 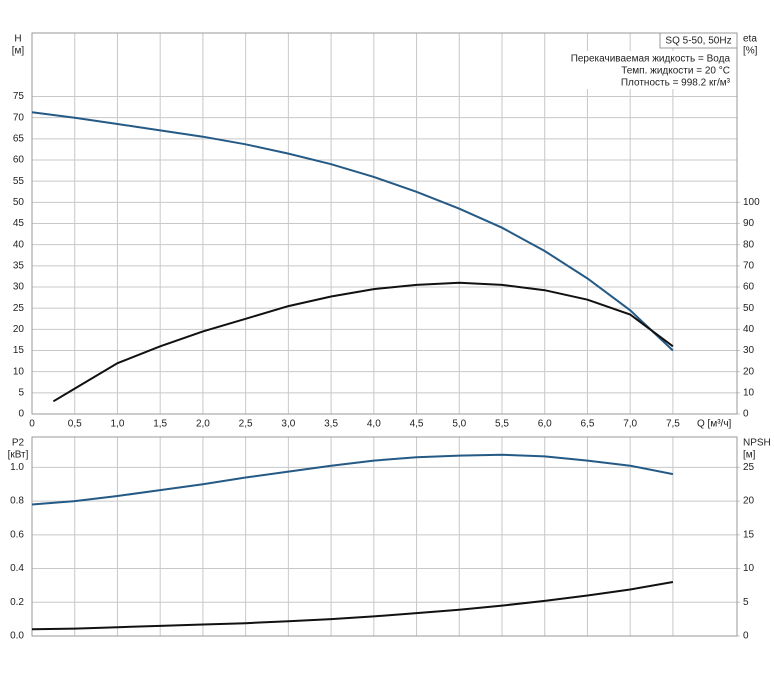 I want to click on y2-tick-label: 80, so click(x=749, y=244).